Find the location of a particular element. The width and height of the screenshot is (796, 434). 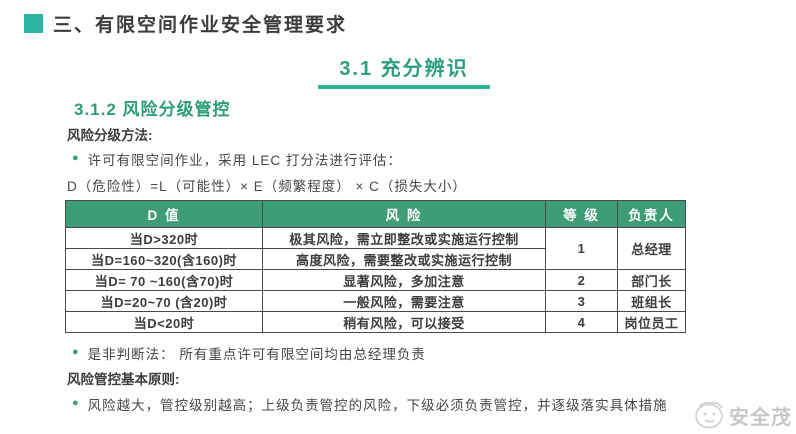

section-title: 3.1 充分辨识 is located at coordinates (404, 69).